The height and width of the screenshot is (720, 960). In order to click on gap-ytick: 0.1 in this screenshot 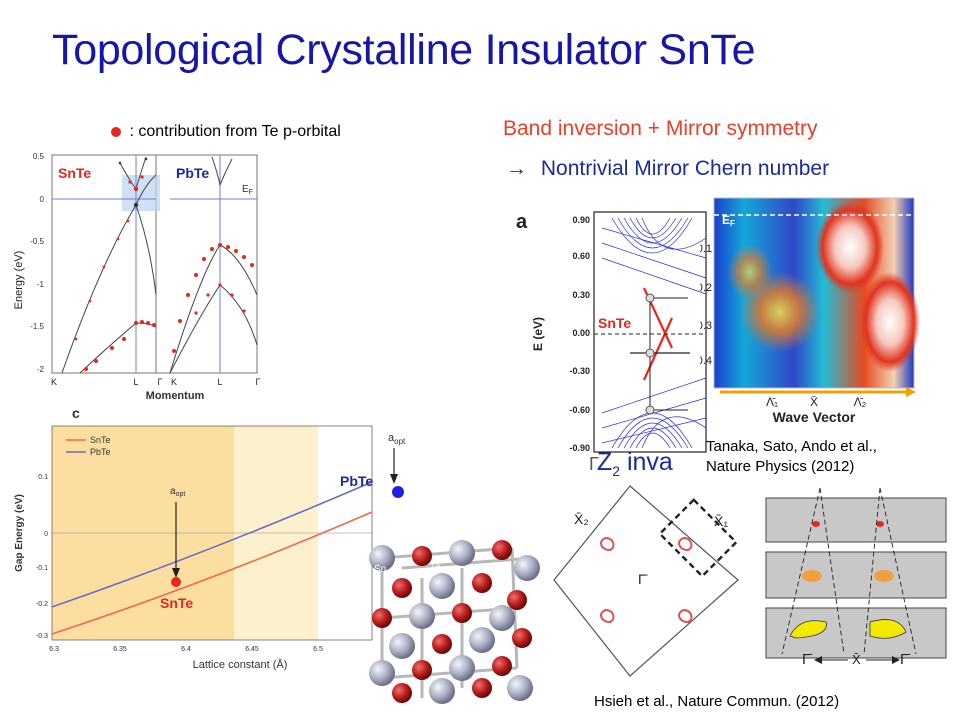, I will do `click(43, 477)`.